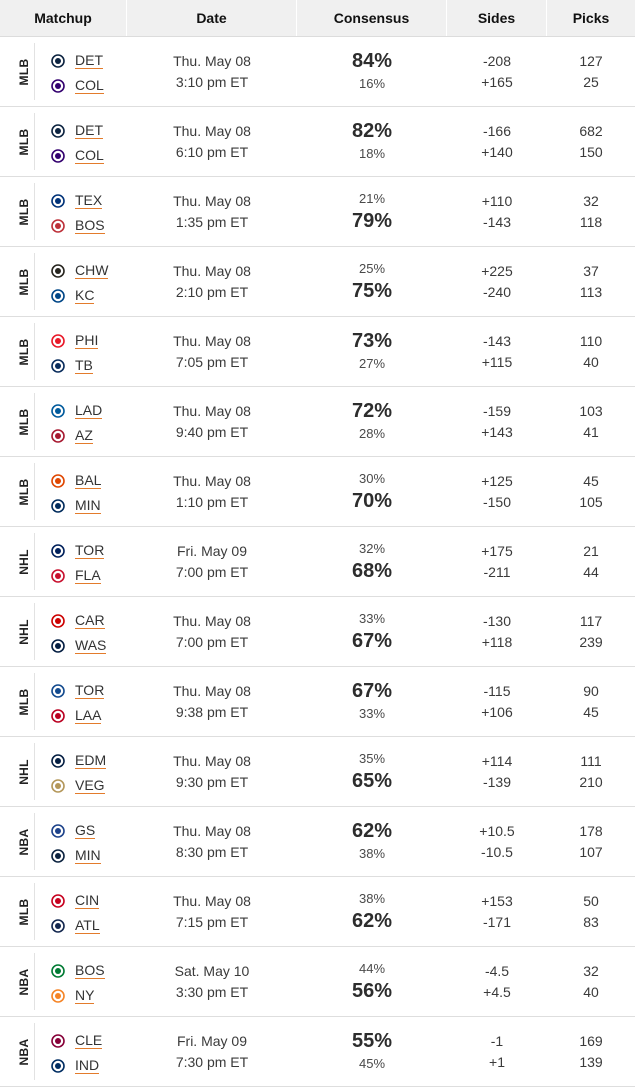  What do you see at coordinates (87, 340) in the screenshot?
I see `team-link: PHI` at bounding box center [87, 340].